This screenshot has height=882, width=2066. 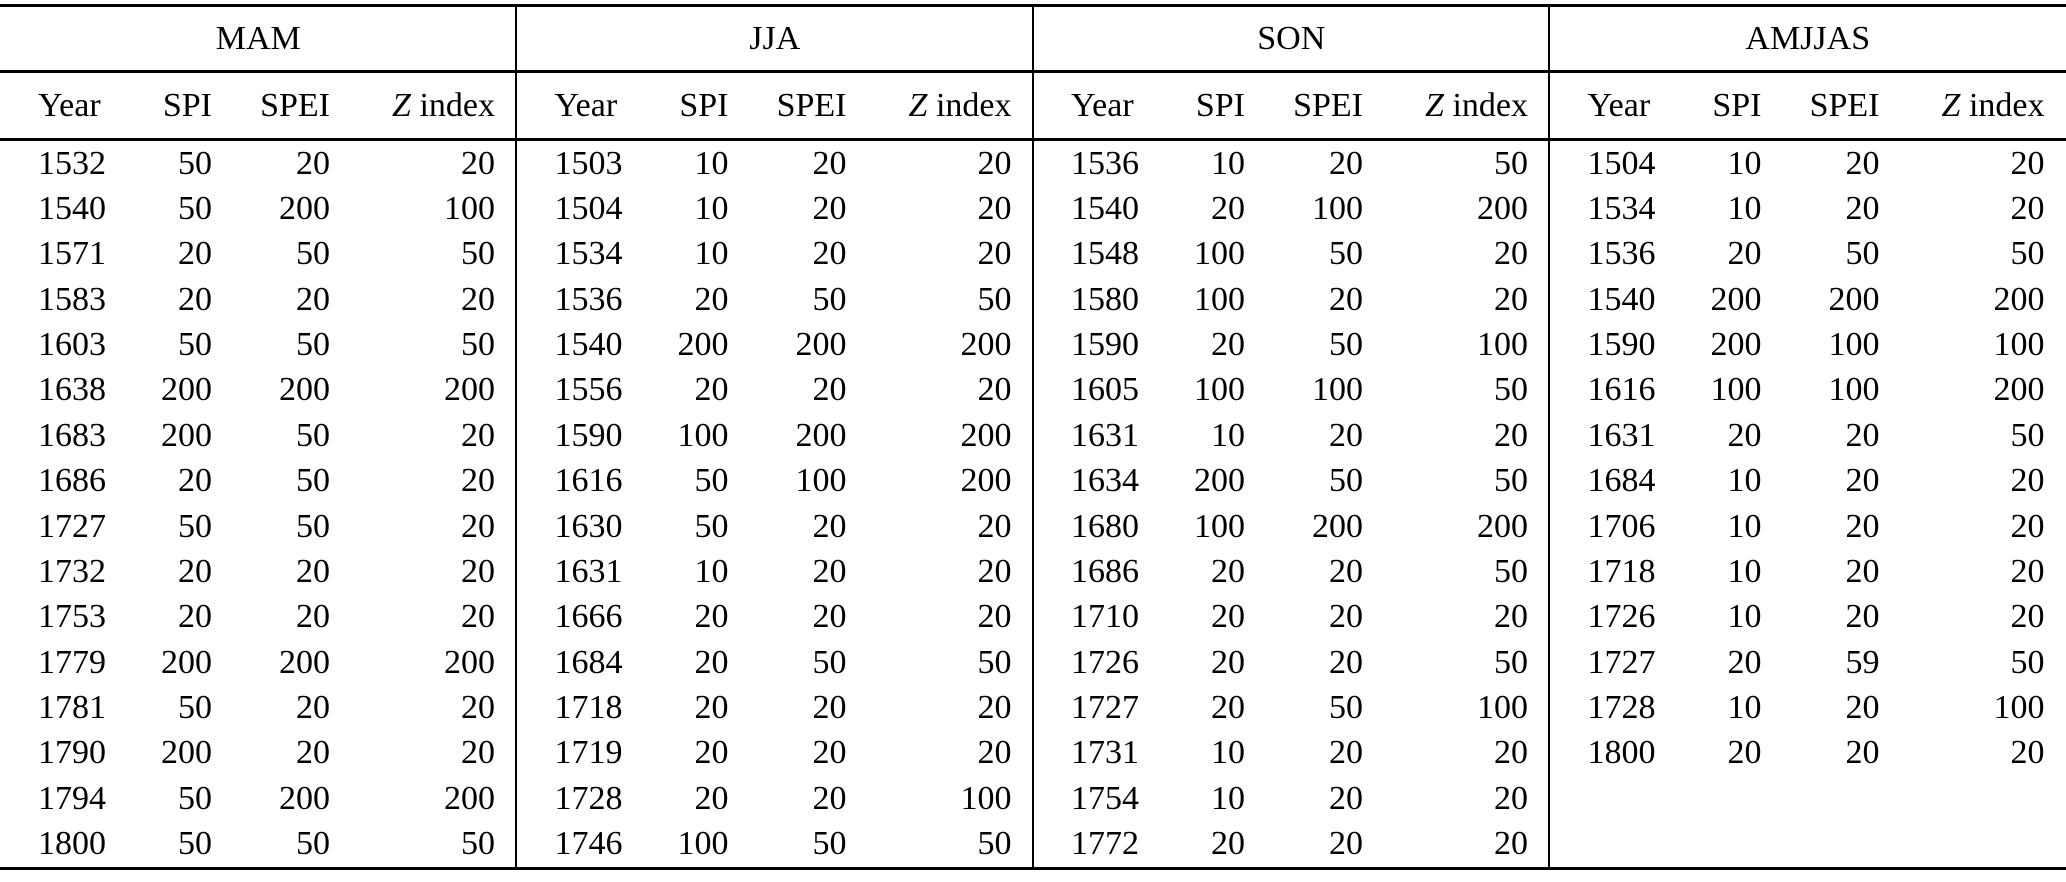 What do you see at coordinates (704, 105) in the screenshot?
I see `column-header: SPI` at bounding box center [704, 105].